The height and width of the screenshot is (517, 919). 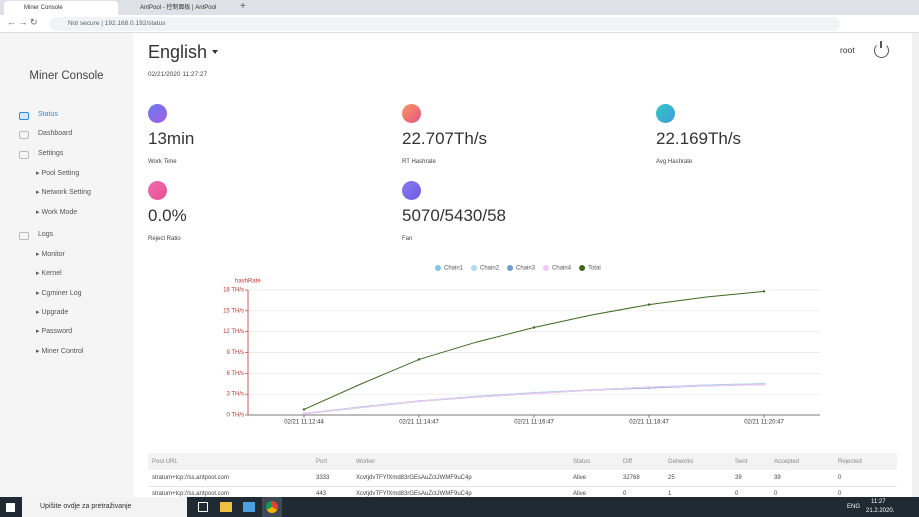 I want to click on legend-label: Chain2, so click(x=490, y=269).